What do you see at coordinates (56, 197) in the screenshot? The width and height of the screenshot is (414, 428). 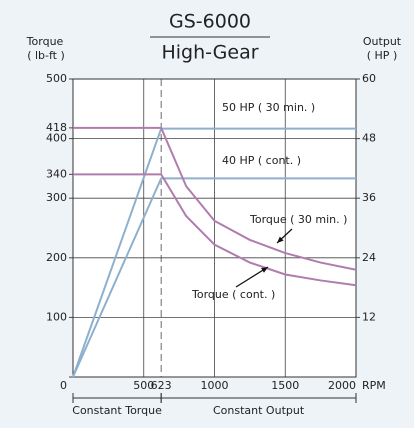 I see `y-tick-label: 300` at bounding box center [56, 197].